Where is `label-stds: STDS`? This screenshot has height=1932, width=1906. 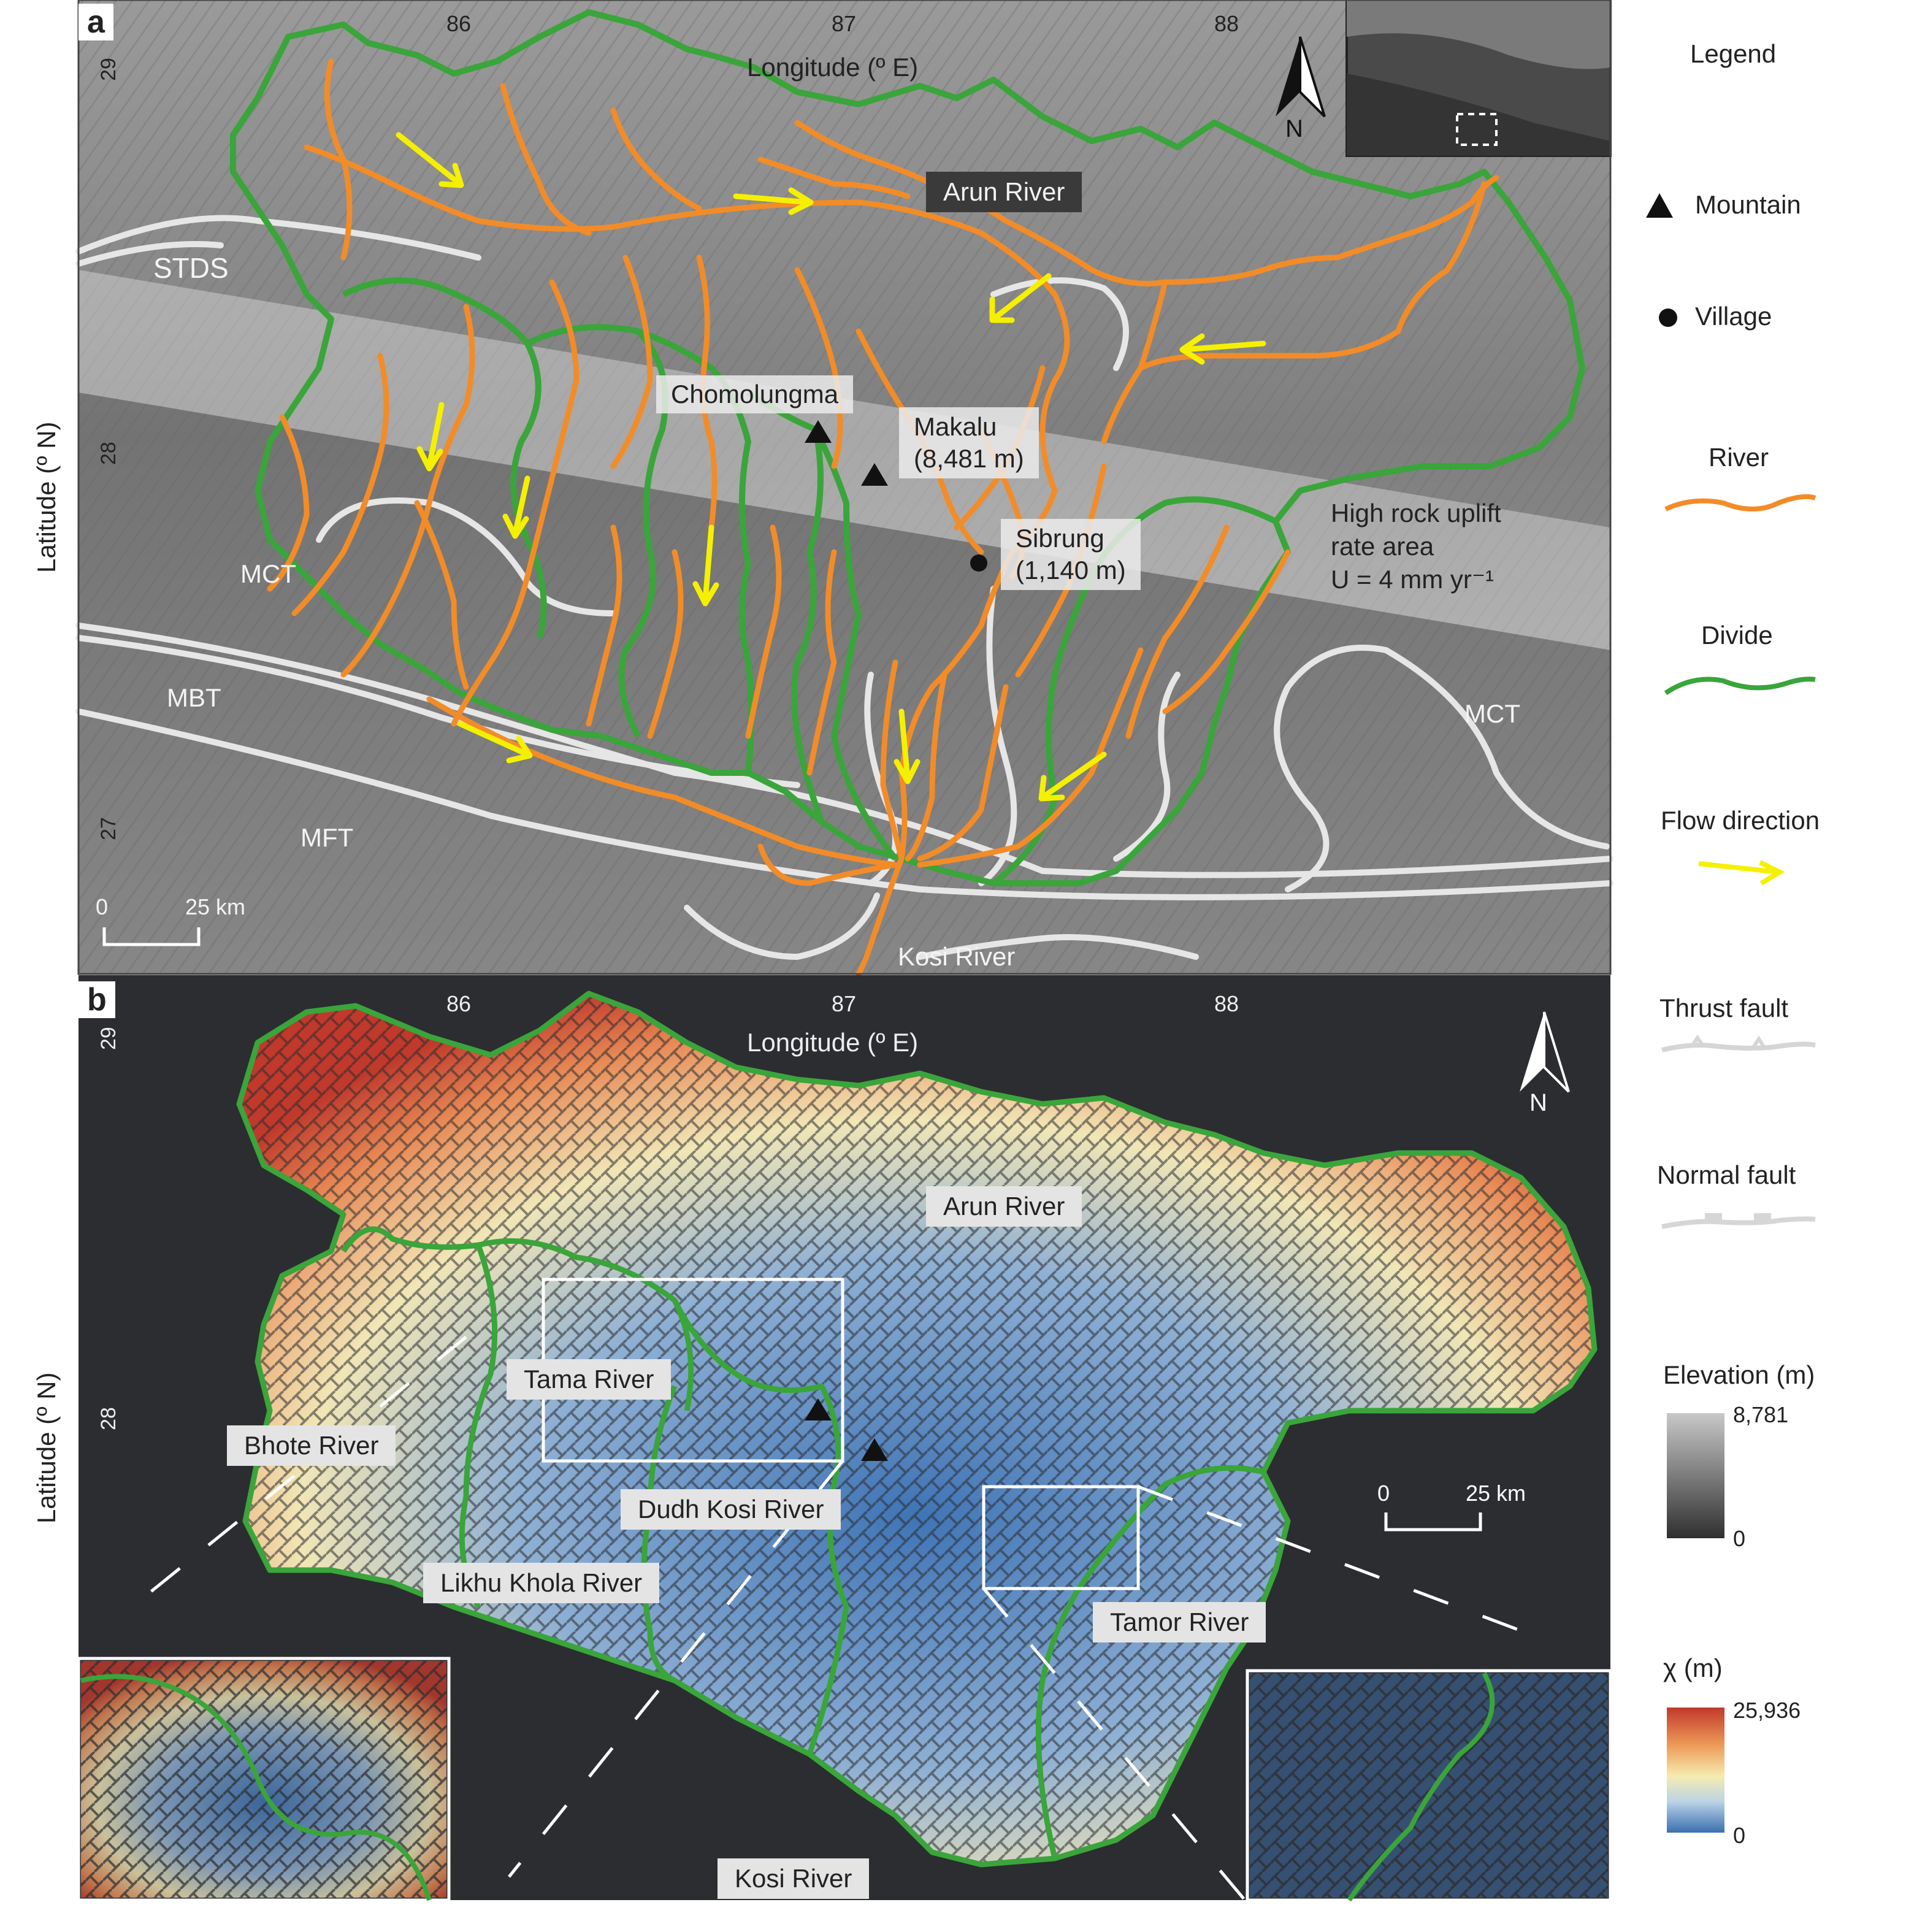 label-stds: STDS is located at coordinates (191, 268).